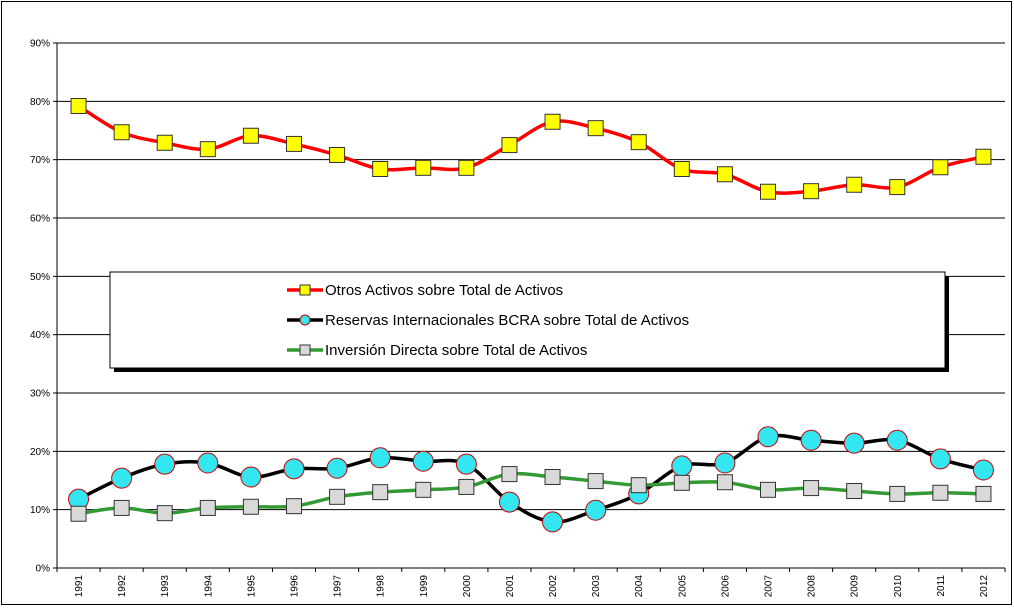  What do you see at coordinates (530, 149) in the screenshot?
I see `series-line` at bounding box center [530, 149].